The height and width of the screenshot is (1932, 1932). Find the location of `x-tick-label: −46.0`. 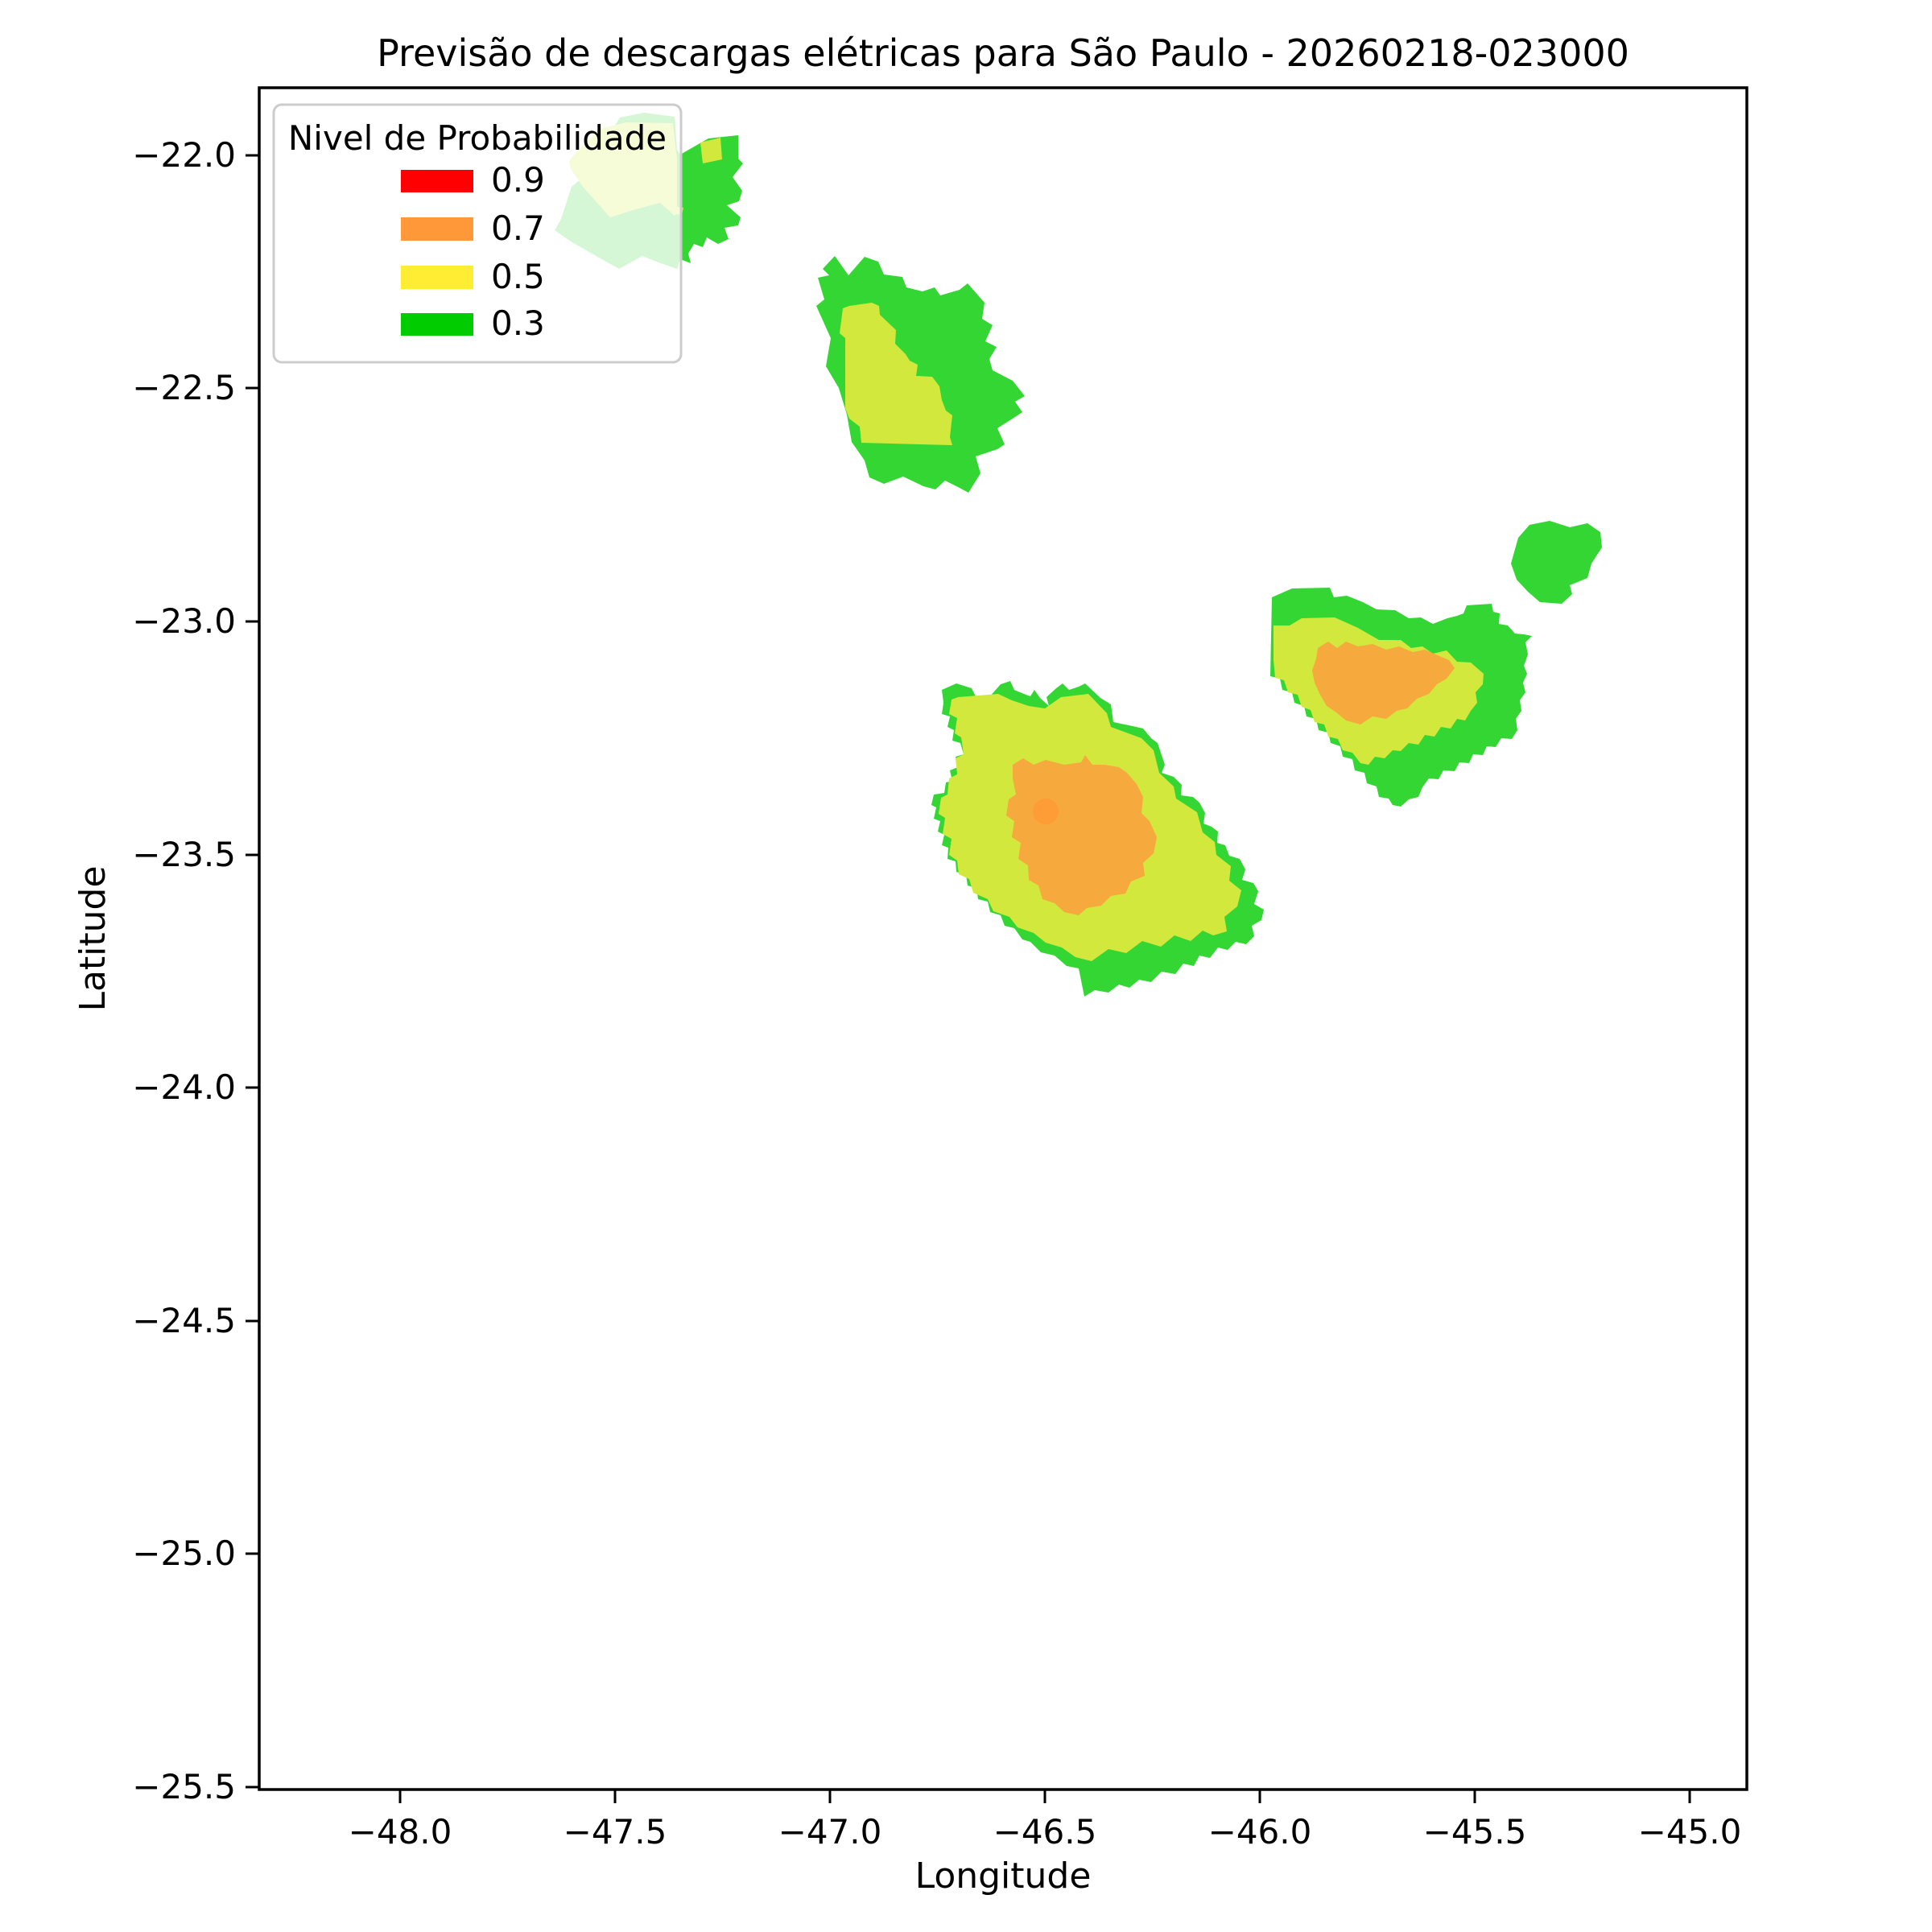

x-tick-label: −46.0 is located at coordinates (1260, 1832).